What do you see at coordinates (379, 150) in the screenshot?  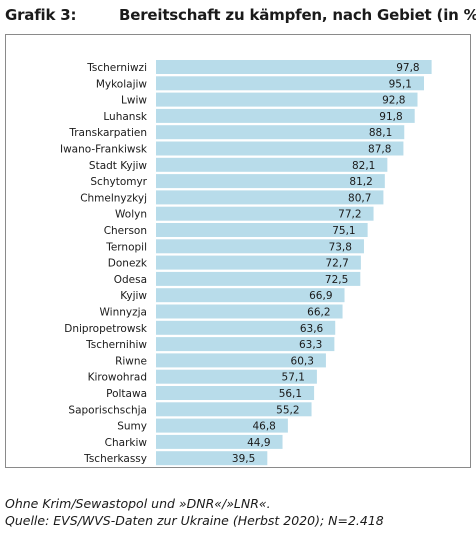 I see `value-label: 87,8` at bounding box center [379, 150].